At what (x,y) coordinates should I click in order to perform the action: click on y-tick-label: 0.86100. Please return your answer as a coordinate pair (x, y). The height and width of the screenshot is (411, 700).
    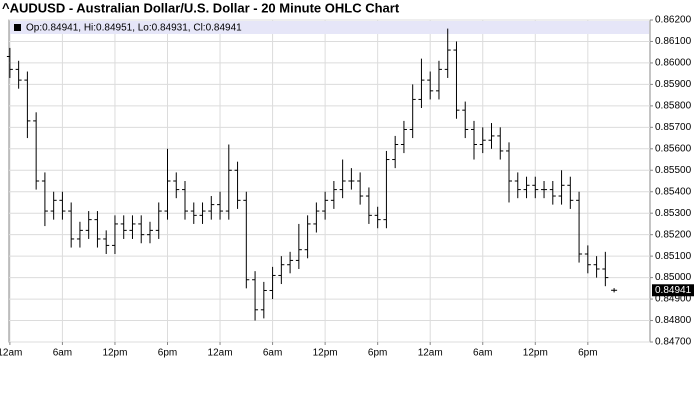
    Looking at the image, I should click on (673, 41).